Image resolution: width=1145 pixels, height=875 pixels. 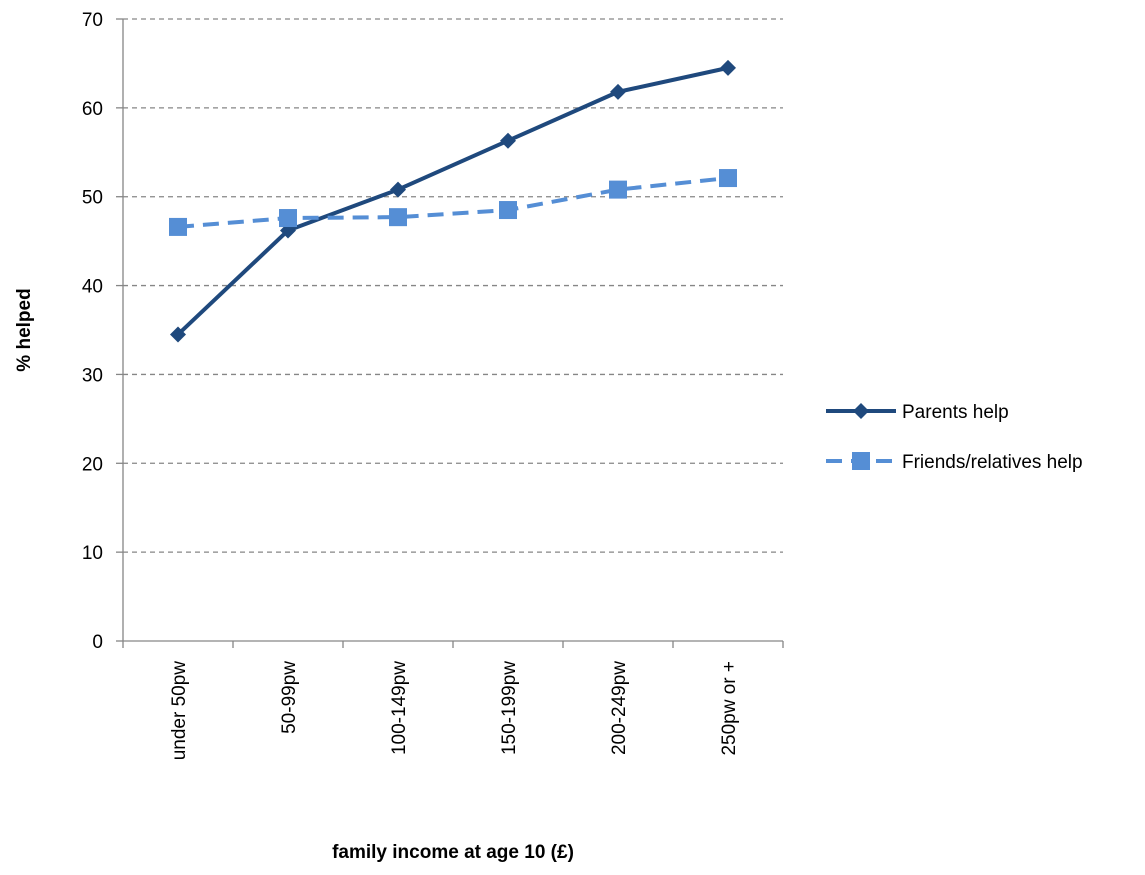 What do you see at coordinates (24, 329) in the screenshot?
I see `y-axis-title: % helped` at bounding box center [24, 329].